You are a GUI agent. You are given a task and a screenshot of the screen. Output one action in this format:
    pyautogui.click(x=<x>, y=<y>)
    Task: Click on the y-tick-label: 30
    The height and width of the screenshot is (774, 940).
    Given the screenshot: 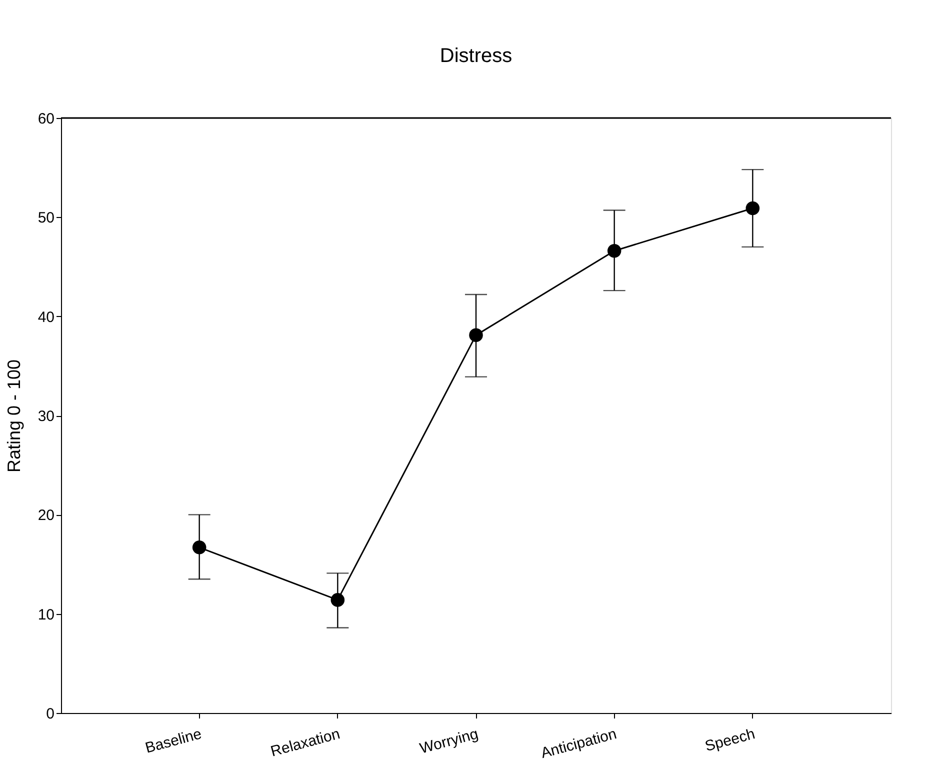 What is the action you would take?
    pyautogui.click(x=46, y=416)
    